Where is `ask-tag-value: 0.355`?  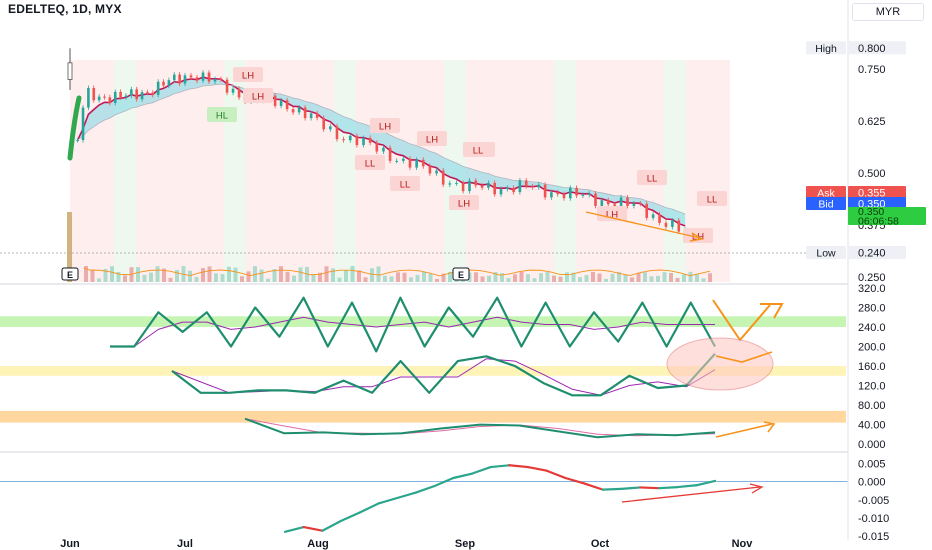
ask-tag-value: 0.355 is located at coordinates (872, 194).